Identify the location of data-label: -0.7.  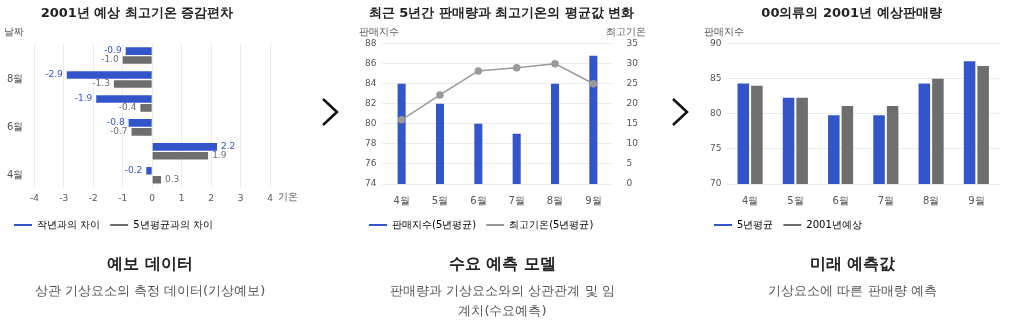
(119, 131).